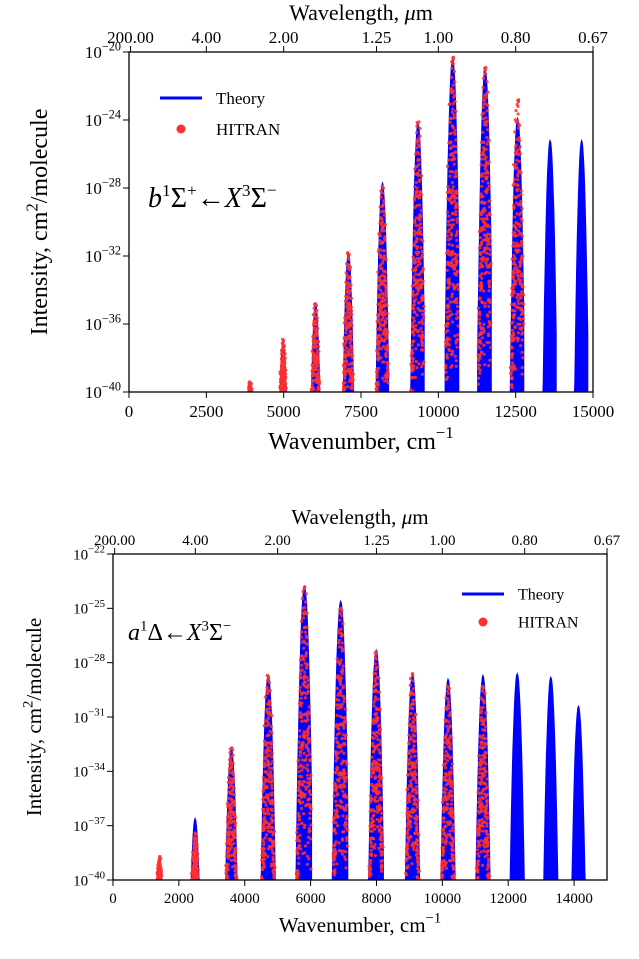 This screenshot has width=639, height=959. What do you see at coordinates (195, 541) in the screenshot?
I see `top-tick-label: 4.00` at bounding box center [195, 541].